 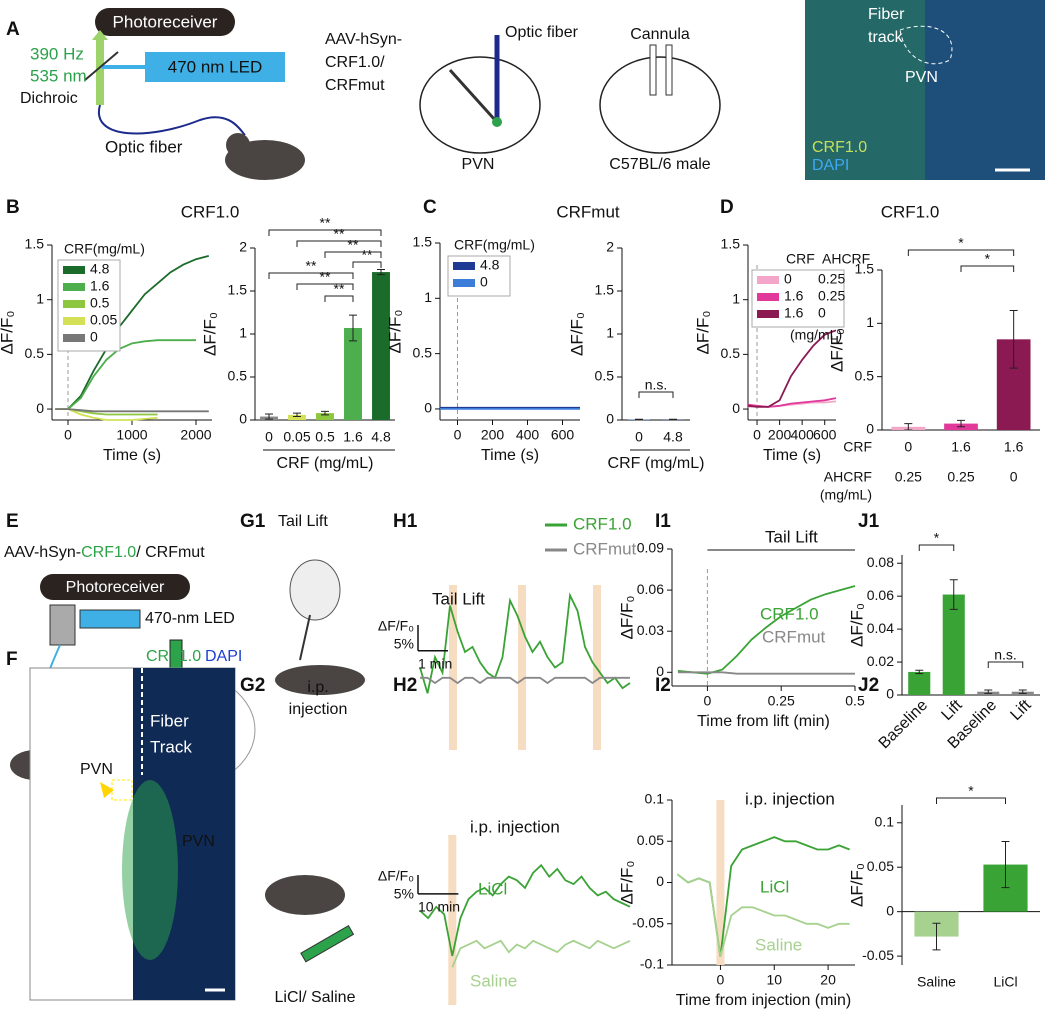 I want to click on y-tick-label: 0.09, so click(x=650, y=548).